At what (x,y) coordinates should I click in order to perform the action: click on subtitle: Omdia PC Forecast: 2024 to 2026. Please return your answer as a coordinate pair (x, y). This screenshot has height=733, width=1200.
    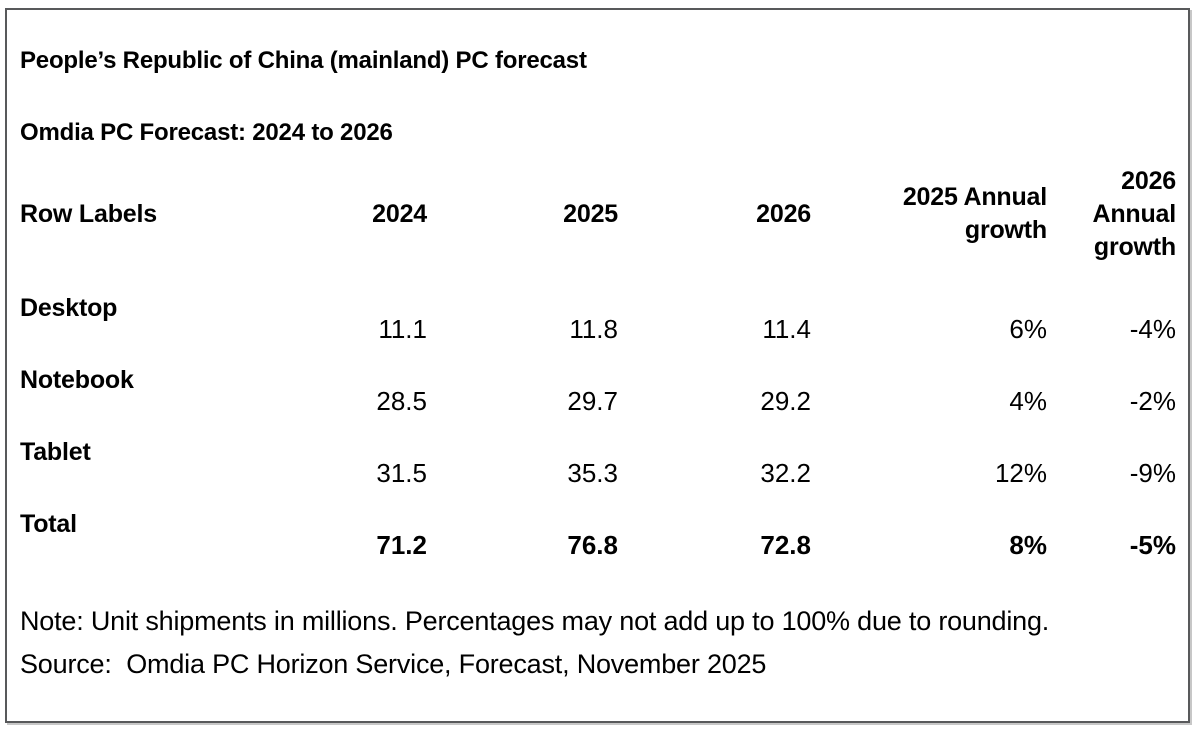
    Looking at the image, I should click on (206, 132).